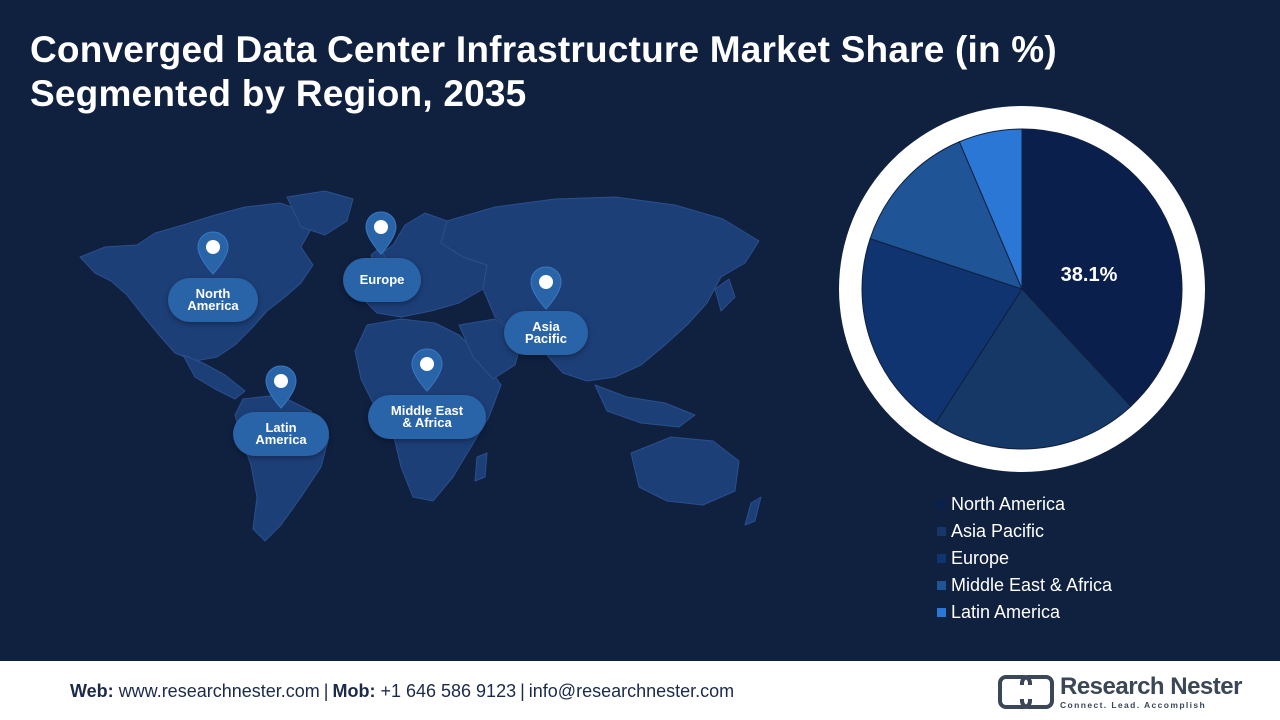  I want to click on legend-item: Europe, so click(1024, 558).